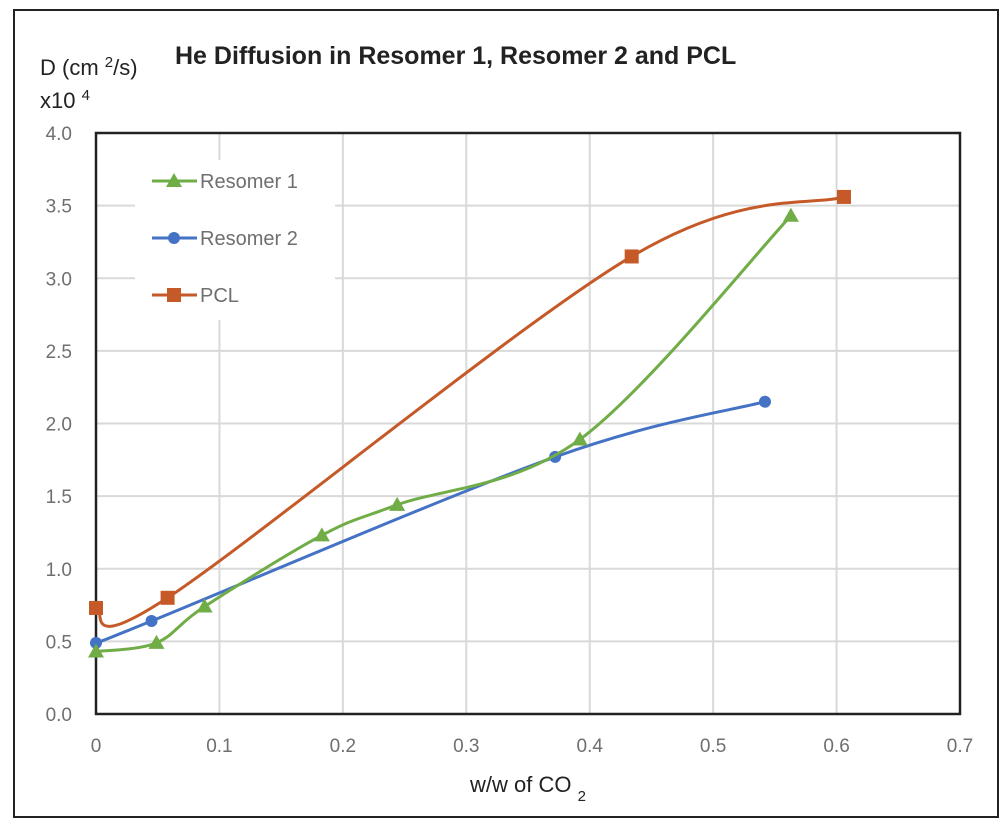  I want to click on legend-label-resomer-1: Resomer 1, so click(249, 182).